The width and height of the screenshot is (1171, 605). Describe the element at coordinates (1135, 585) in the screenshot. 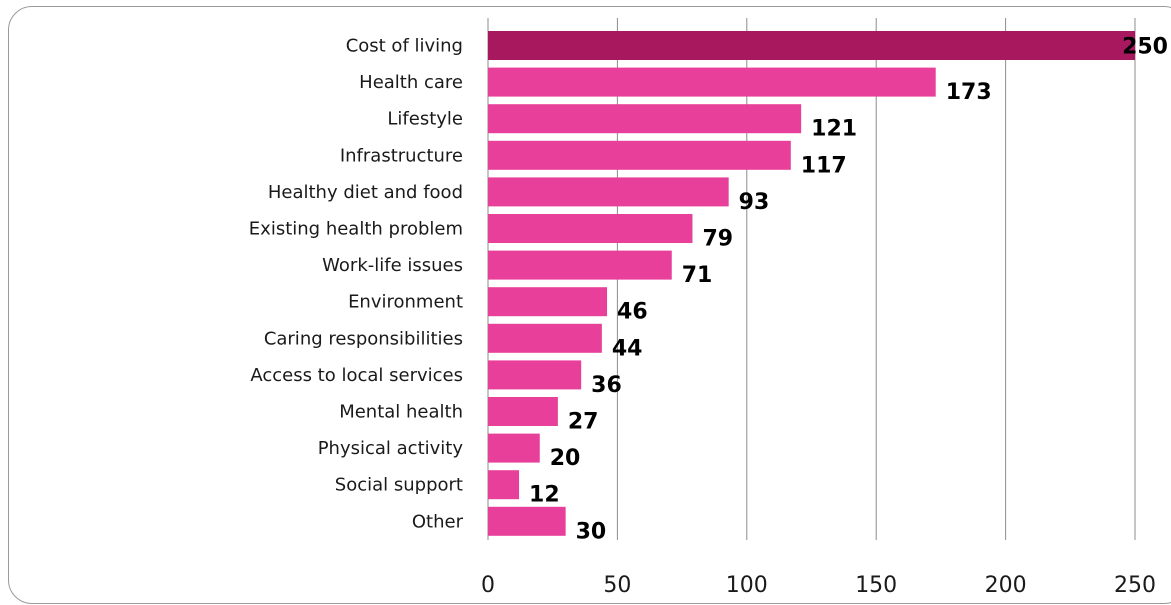

I see `x-tick-label: 250` at that location.